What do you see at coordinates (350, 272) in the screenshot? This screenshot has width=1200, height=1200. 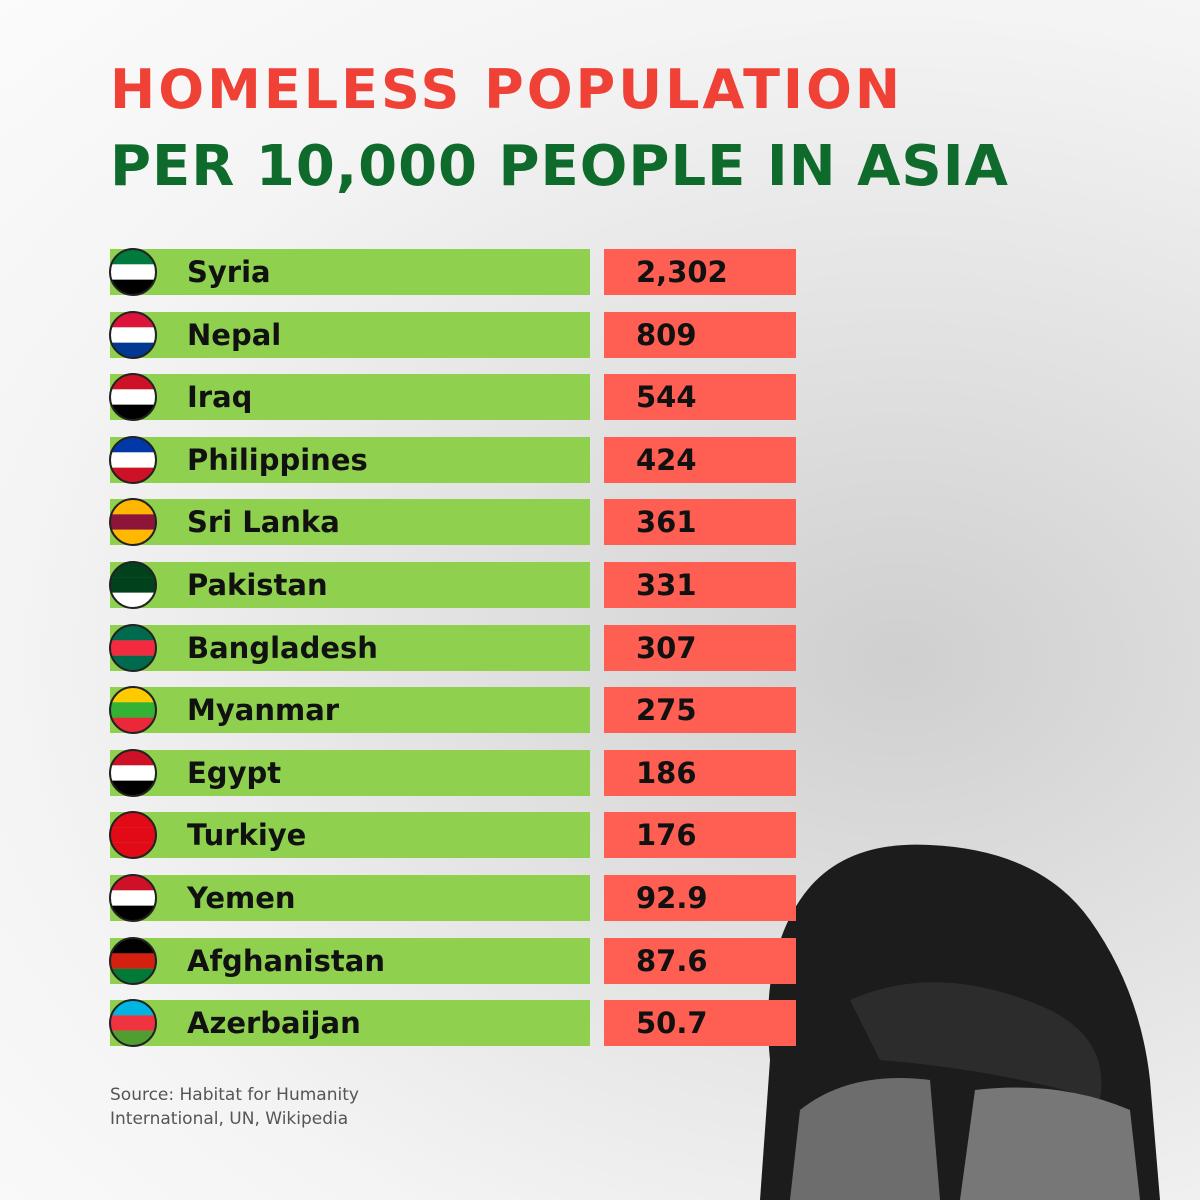 I see `country: Syria` at bounding box center [350, 272].